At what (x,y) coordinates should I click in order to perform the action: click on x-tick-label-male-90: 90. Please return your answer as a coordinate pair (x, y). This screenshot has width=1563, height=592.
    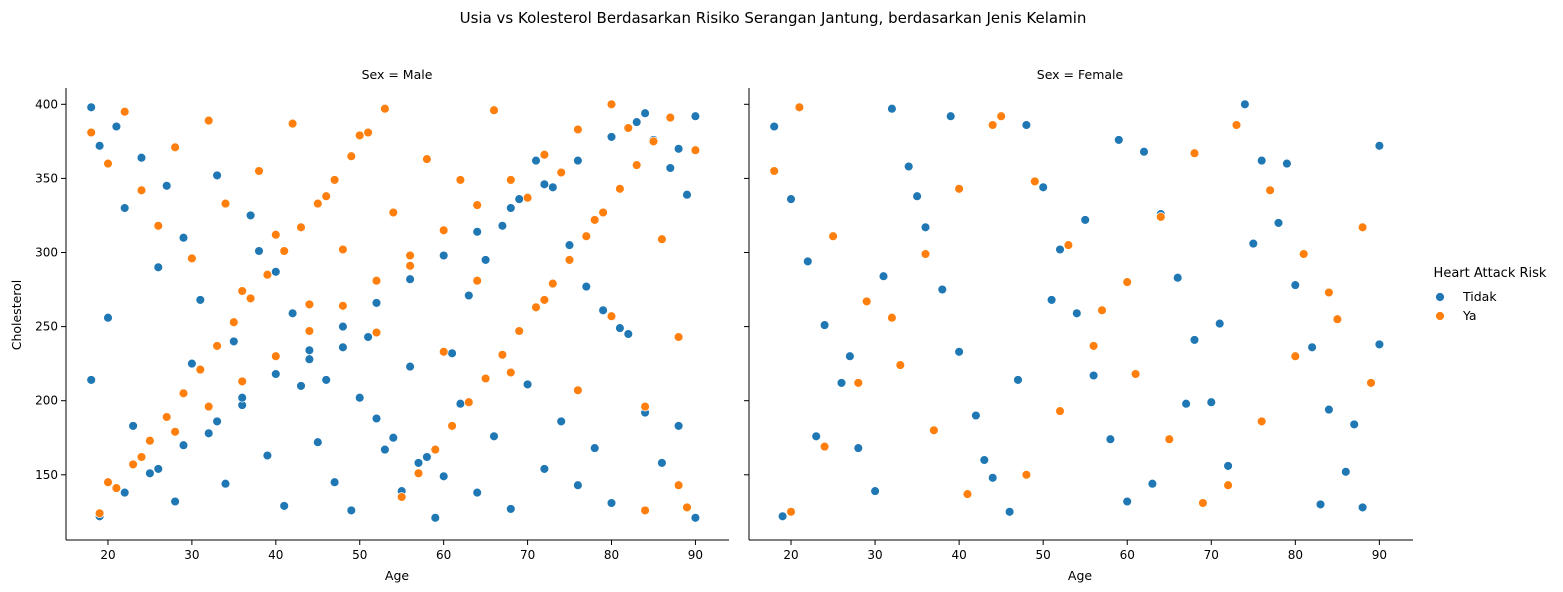
    Looking at the image, I should click on (695, 555).